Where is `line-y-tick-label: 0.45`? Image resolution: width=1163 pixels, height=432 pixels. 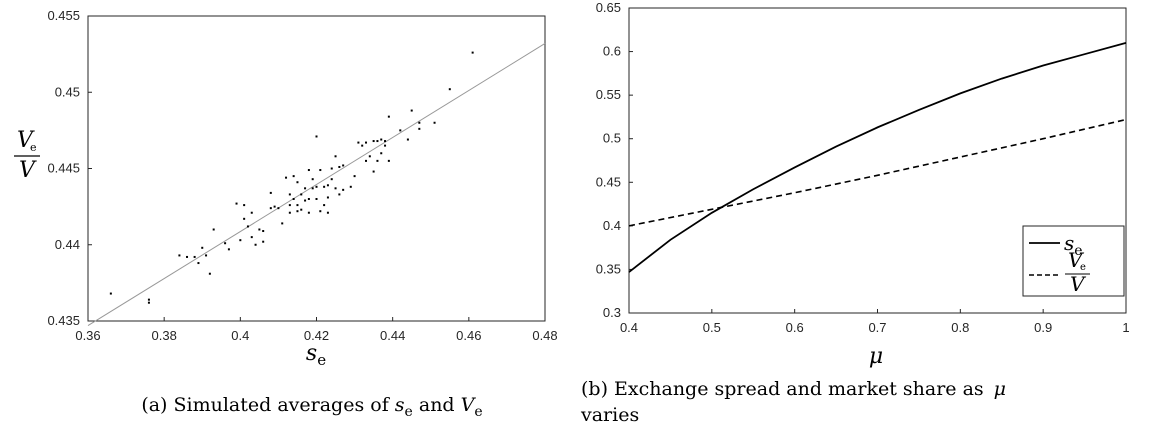
line-y-tick-label: 0.45 is located at coordinates (608, 181).